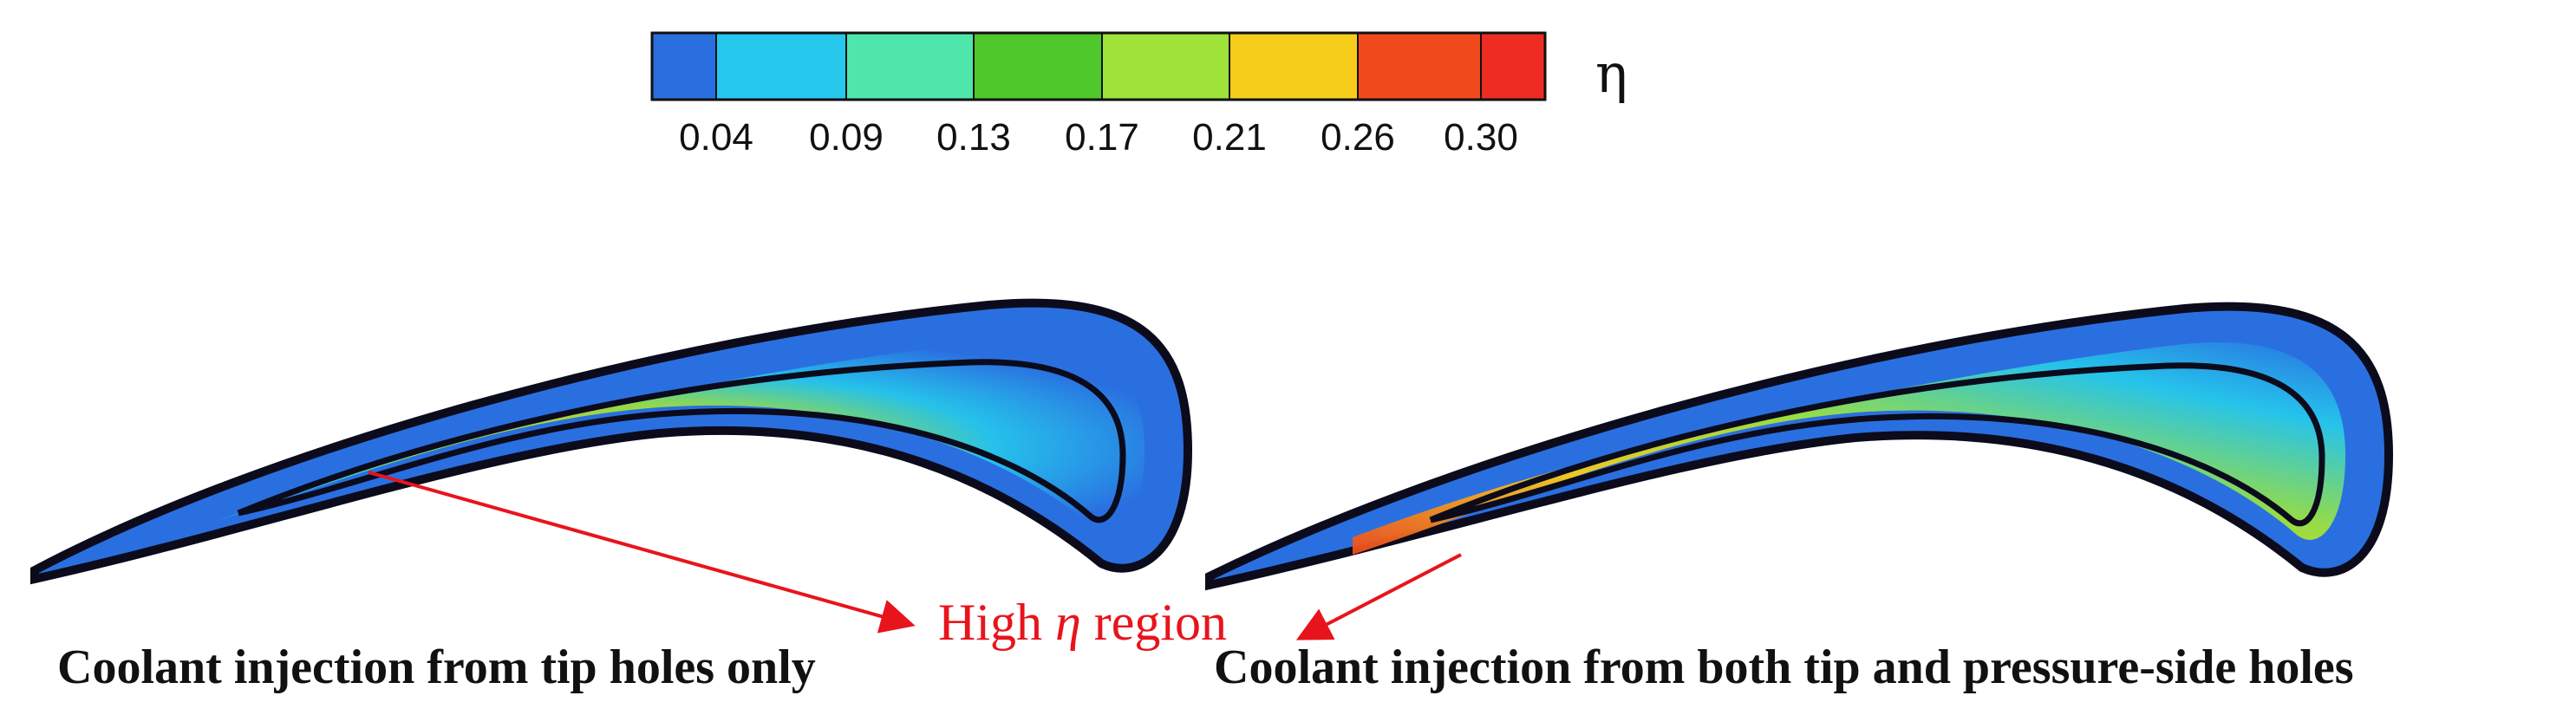 Image resolution: width=2576 pixels, height=715 pixels. Describe the element at coordinates (1358, 137) in the screenshot. I see `colorbar-tick-label: 0.26` at that location.